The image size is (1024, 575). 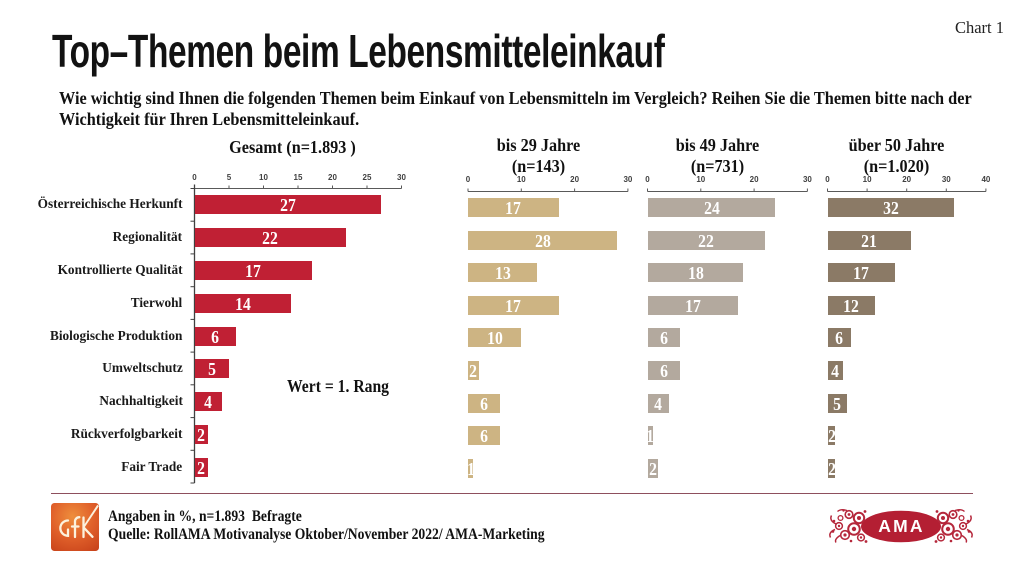 What do you see at coordinates (901, 526) in the screenshot?
I see `svg-text: AMA` at bounding box center [901, 526].